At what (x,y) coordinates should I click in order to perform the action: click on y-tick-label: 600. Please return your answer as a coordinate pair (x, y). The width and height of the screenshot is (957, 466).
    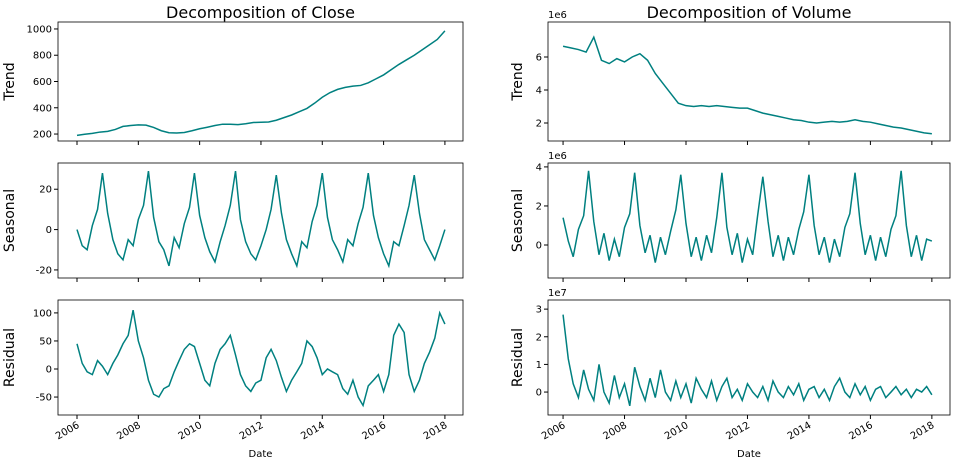
    Looking at the image, I should click on (42, 82).